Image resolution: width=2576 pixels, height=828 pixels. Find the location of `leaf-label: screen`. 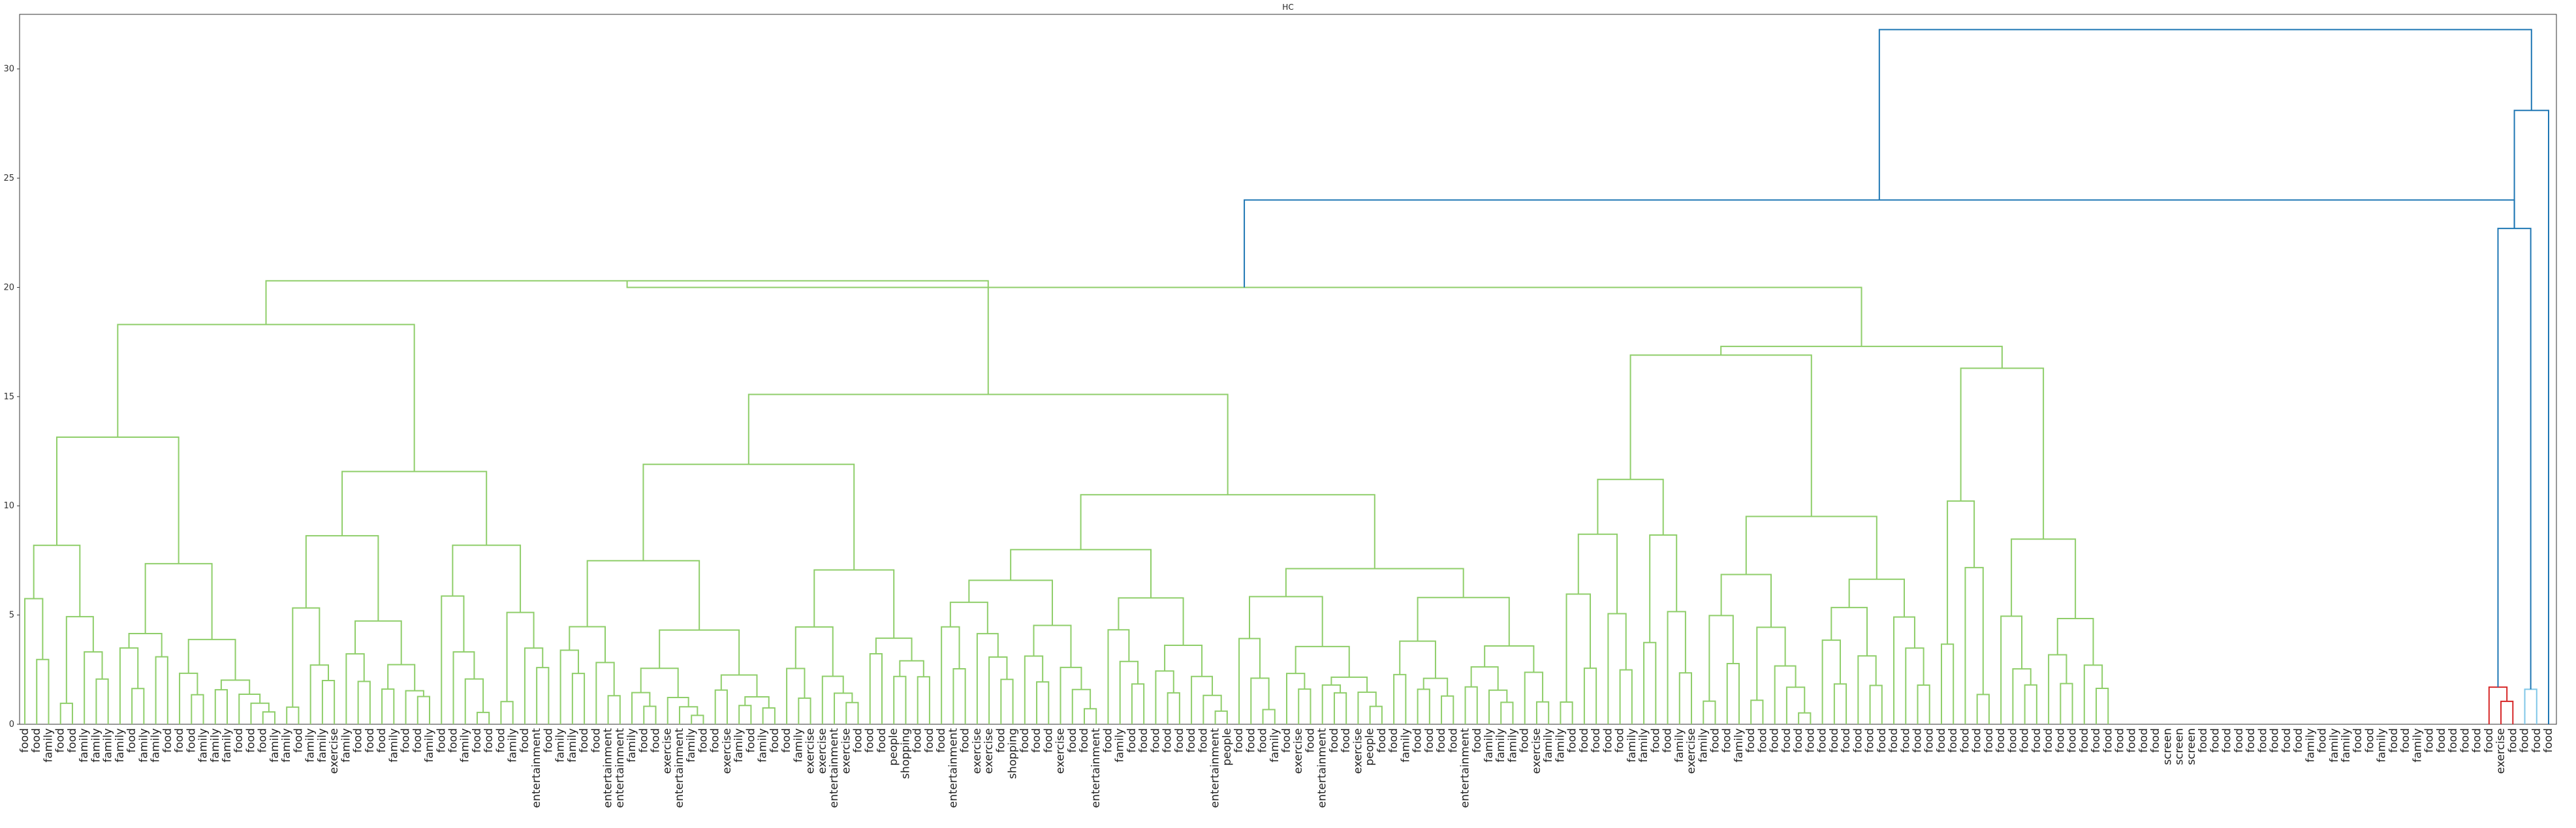

leaf-label: screen is located at coordinates (2191, 746).